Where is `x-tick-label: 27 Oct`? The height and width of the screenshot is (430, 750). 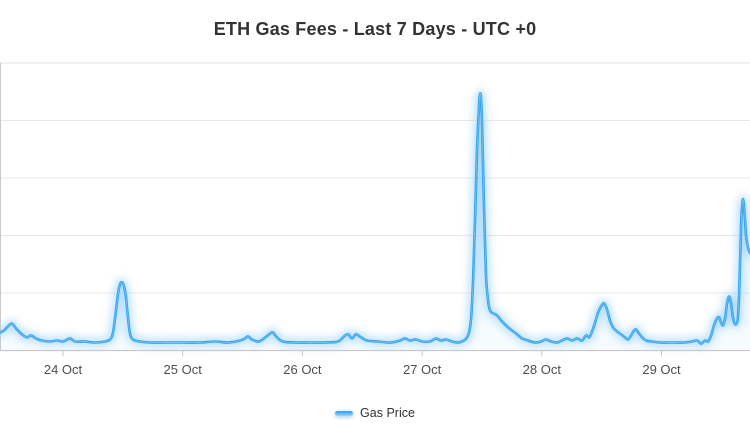 x-tick-label: 27 Oct is located at coordinates (422, 369).